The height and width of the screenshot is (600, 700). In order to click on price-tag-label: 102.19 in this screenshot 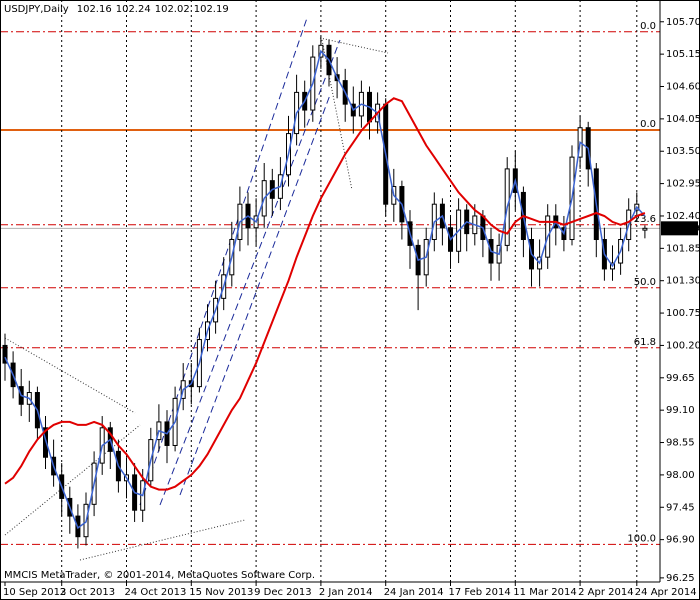, I will do `click(682, 228)`.